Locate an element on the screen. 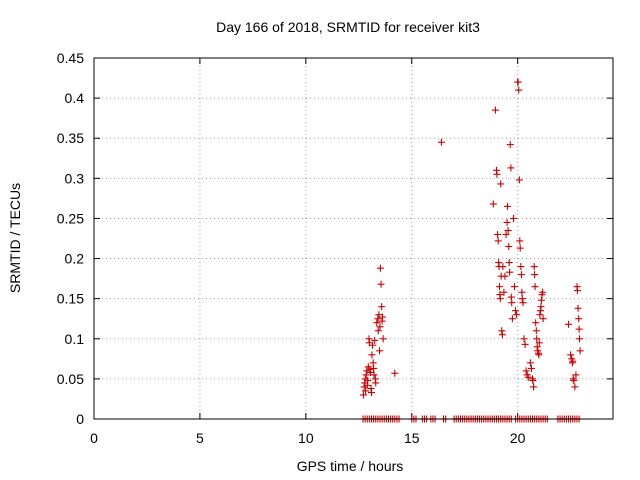  x-tick-label: 0 is located at coordinates (94, 438).